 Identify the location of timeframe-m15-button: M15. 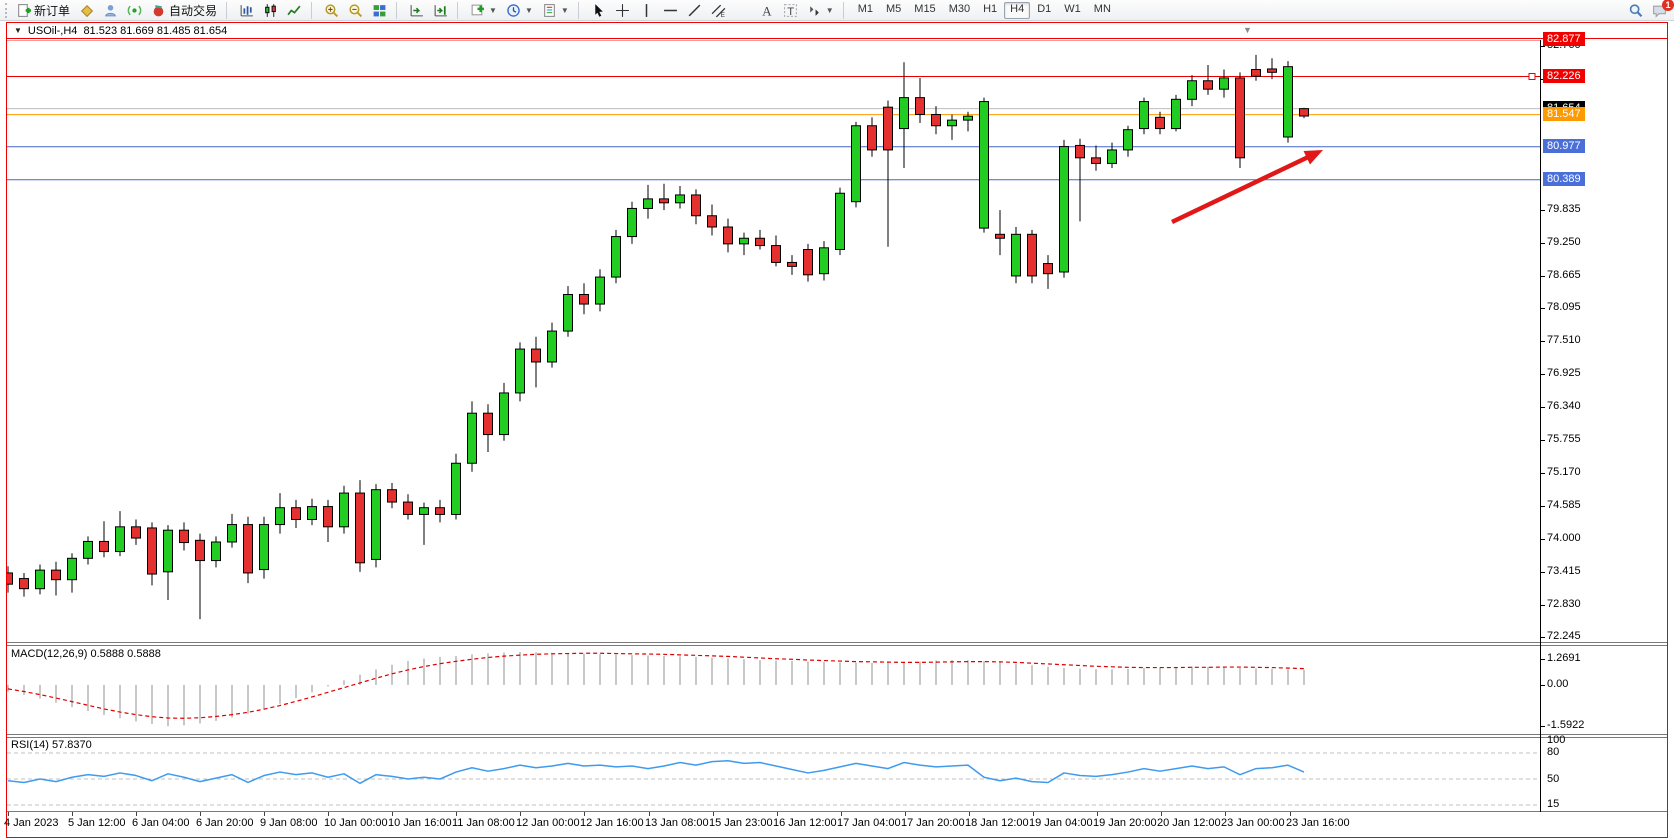
(925, 8).